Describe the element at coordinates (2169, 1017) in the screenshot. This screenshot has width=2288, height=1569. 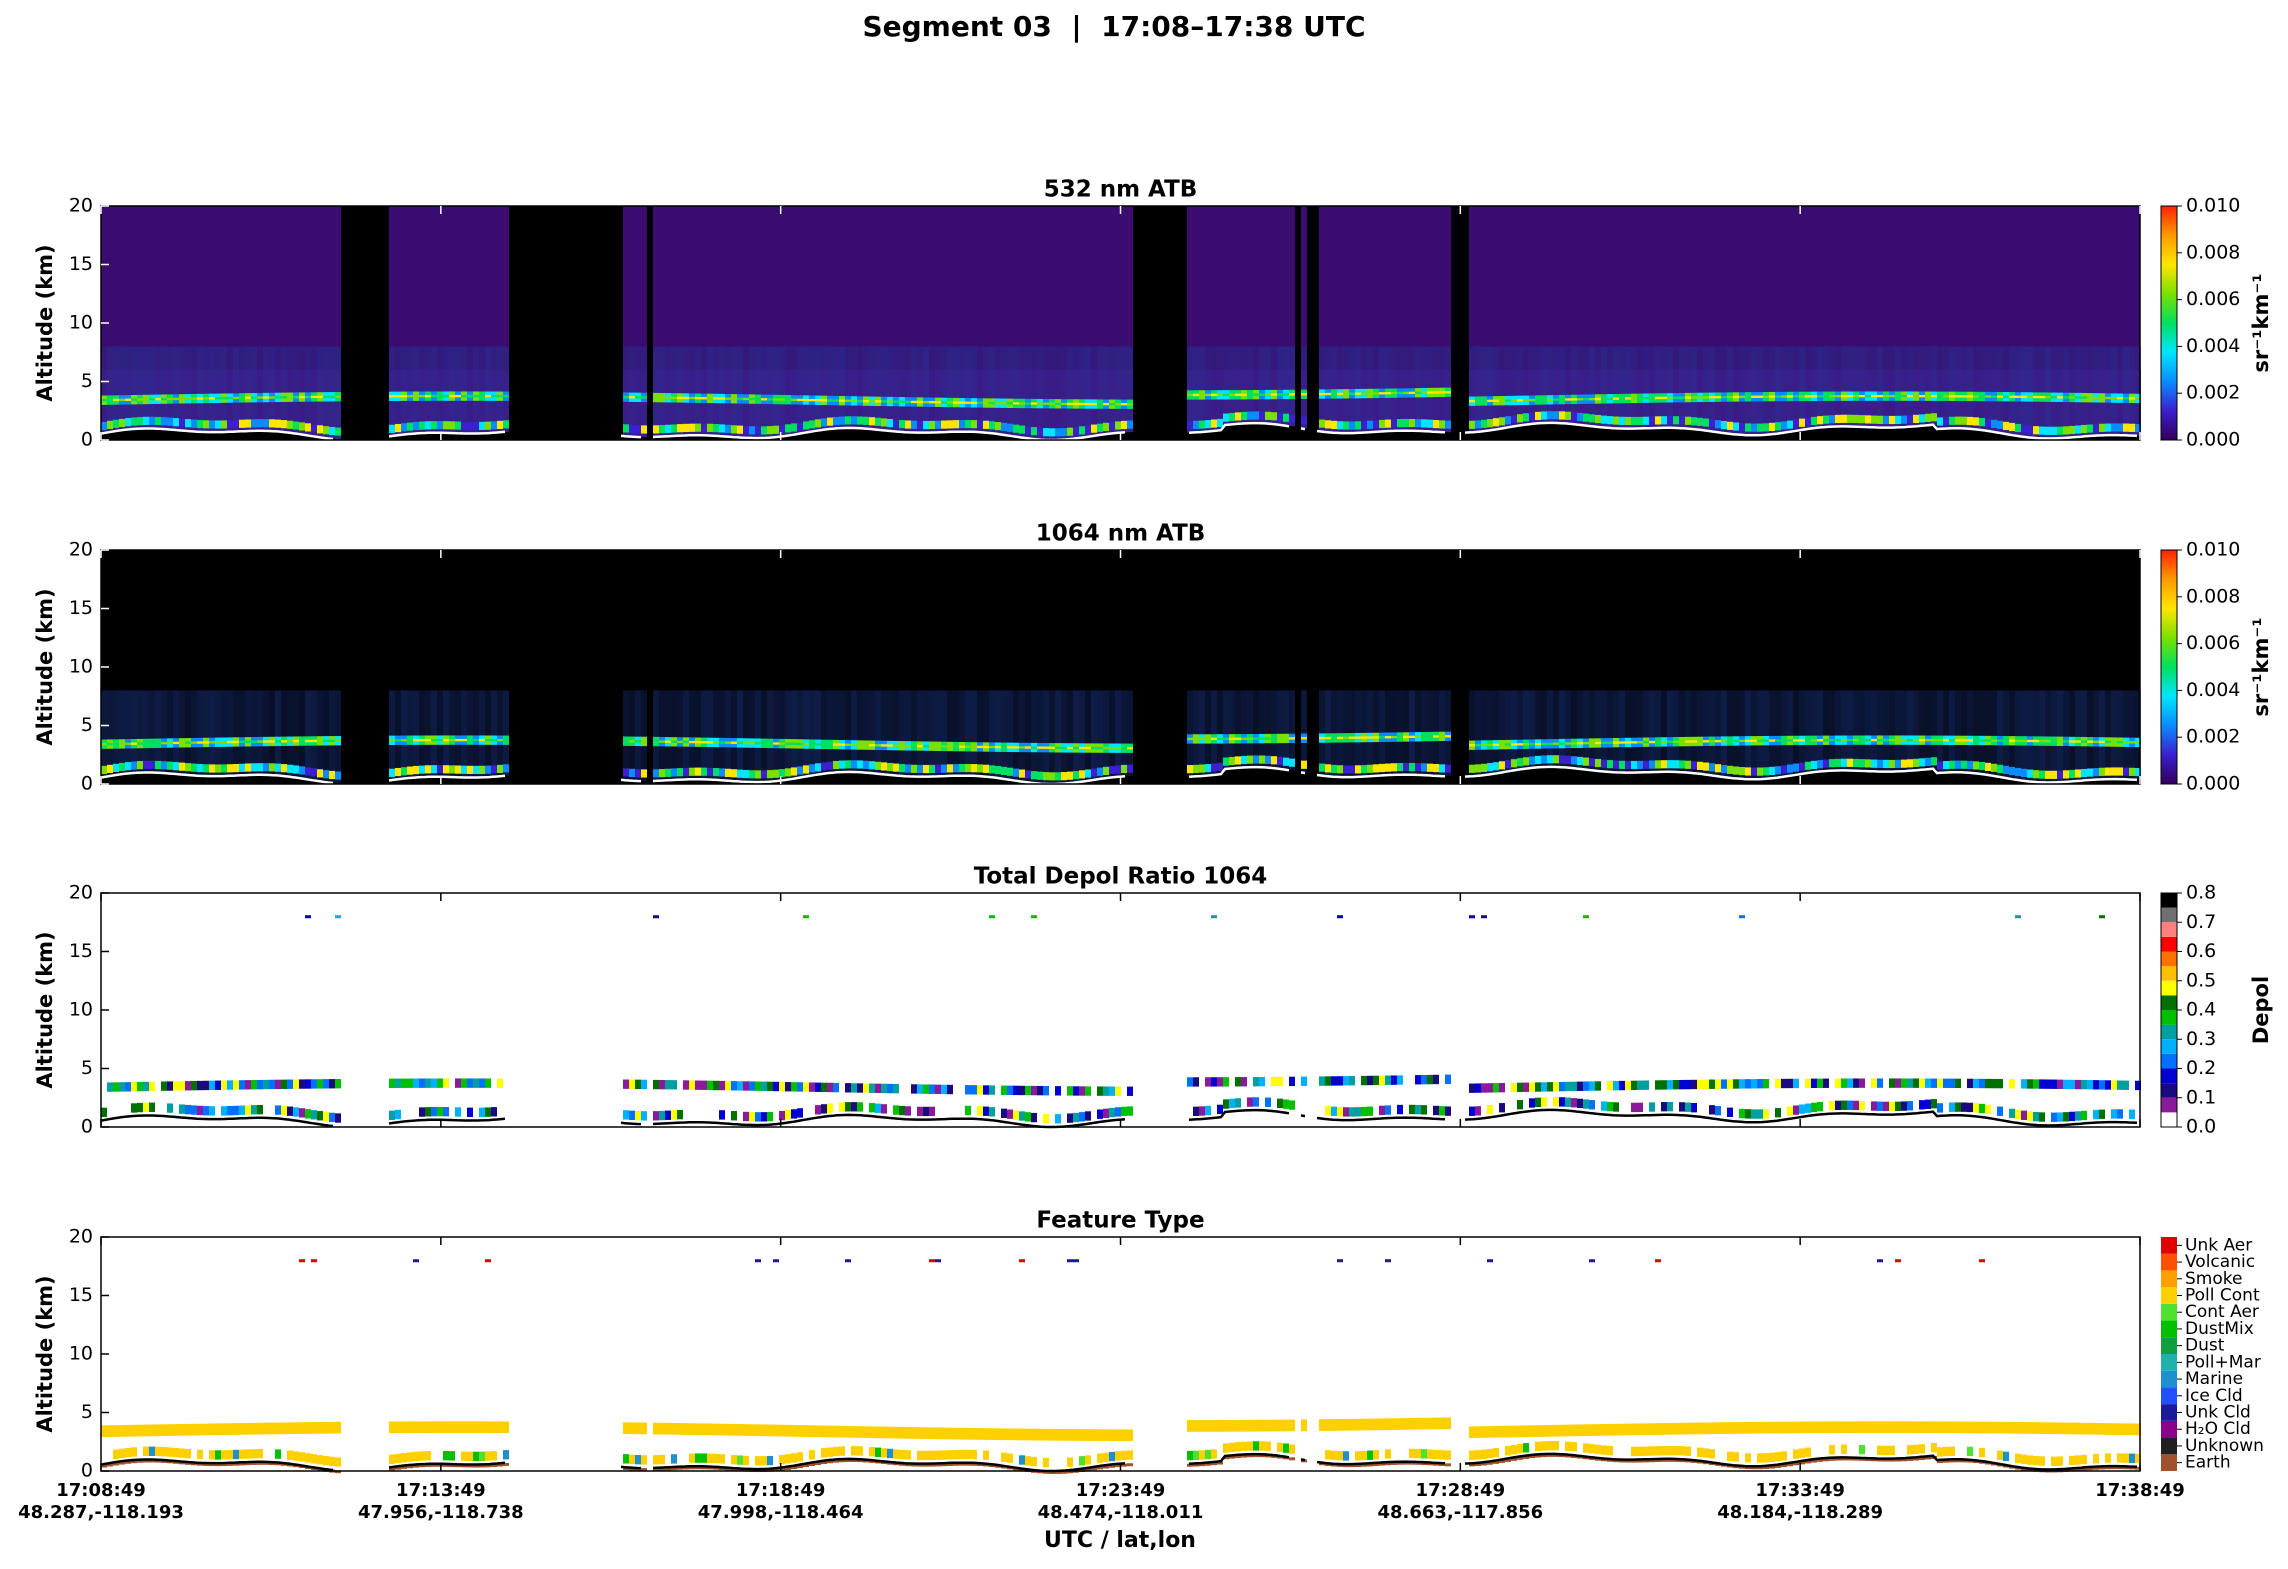
I see `colorbar-swatch` at that location.